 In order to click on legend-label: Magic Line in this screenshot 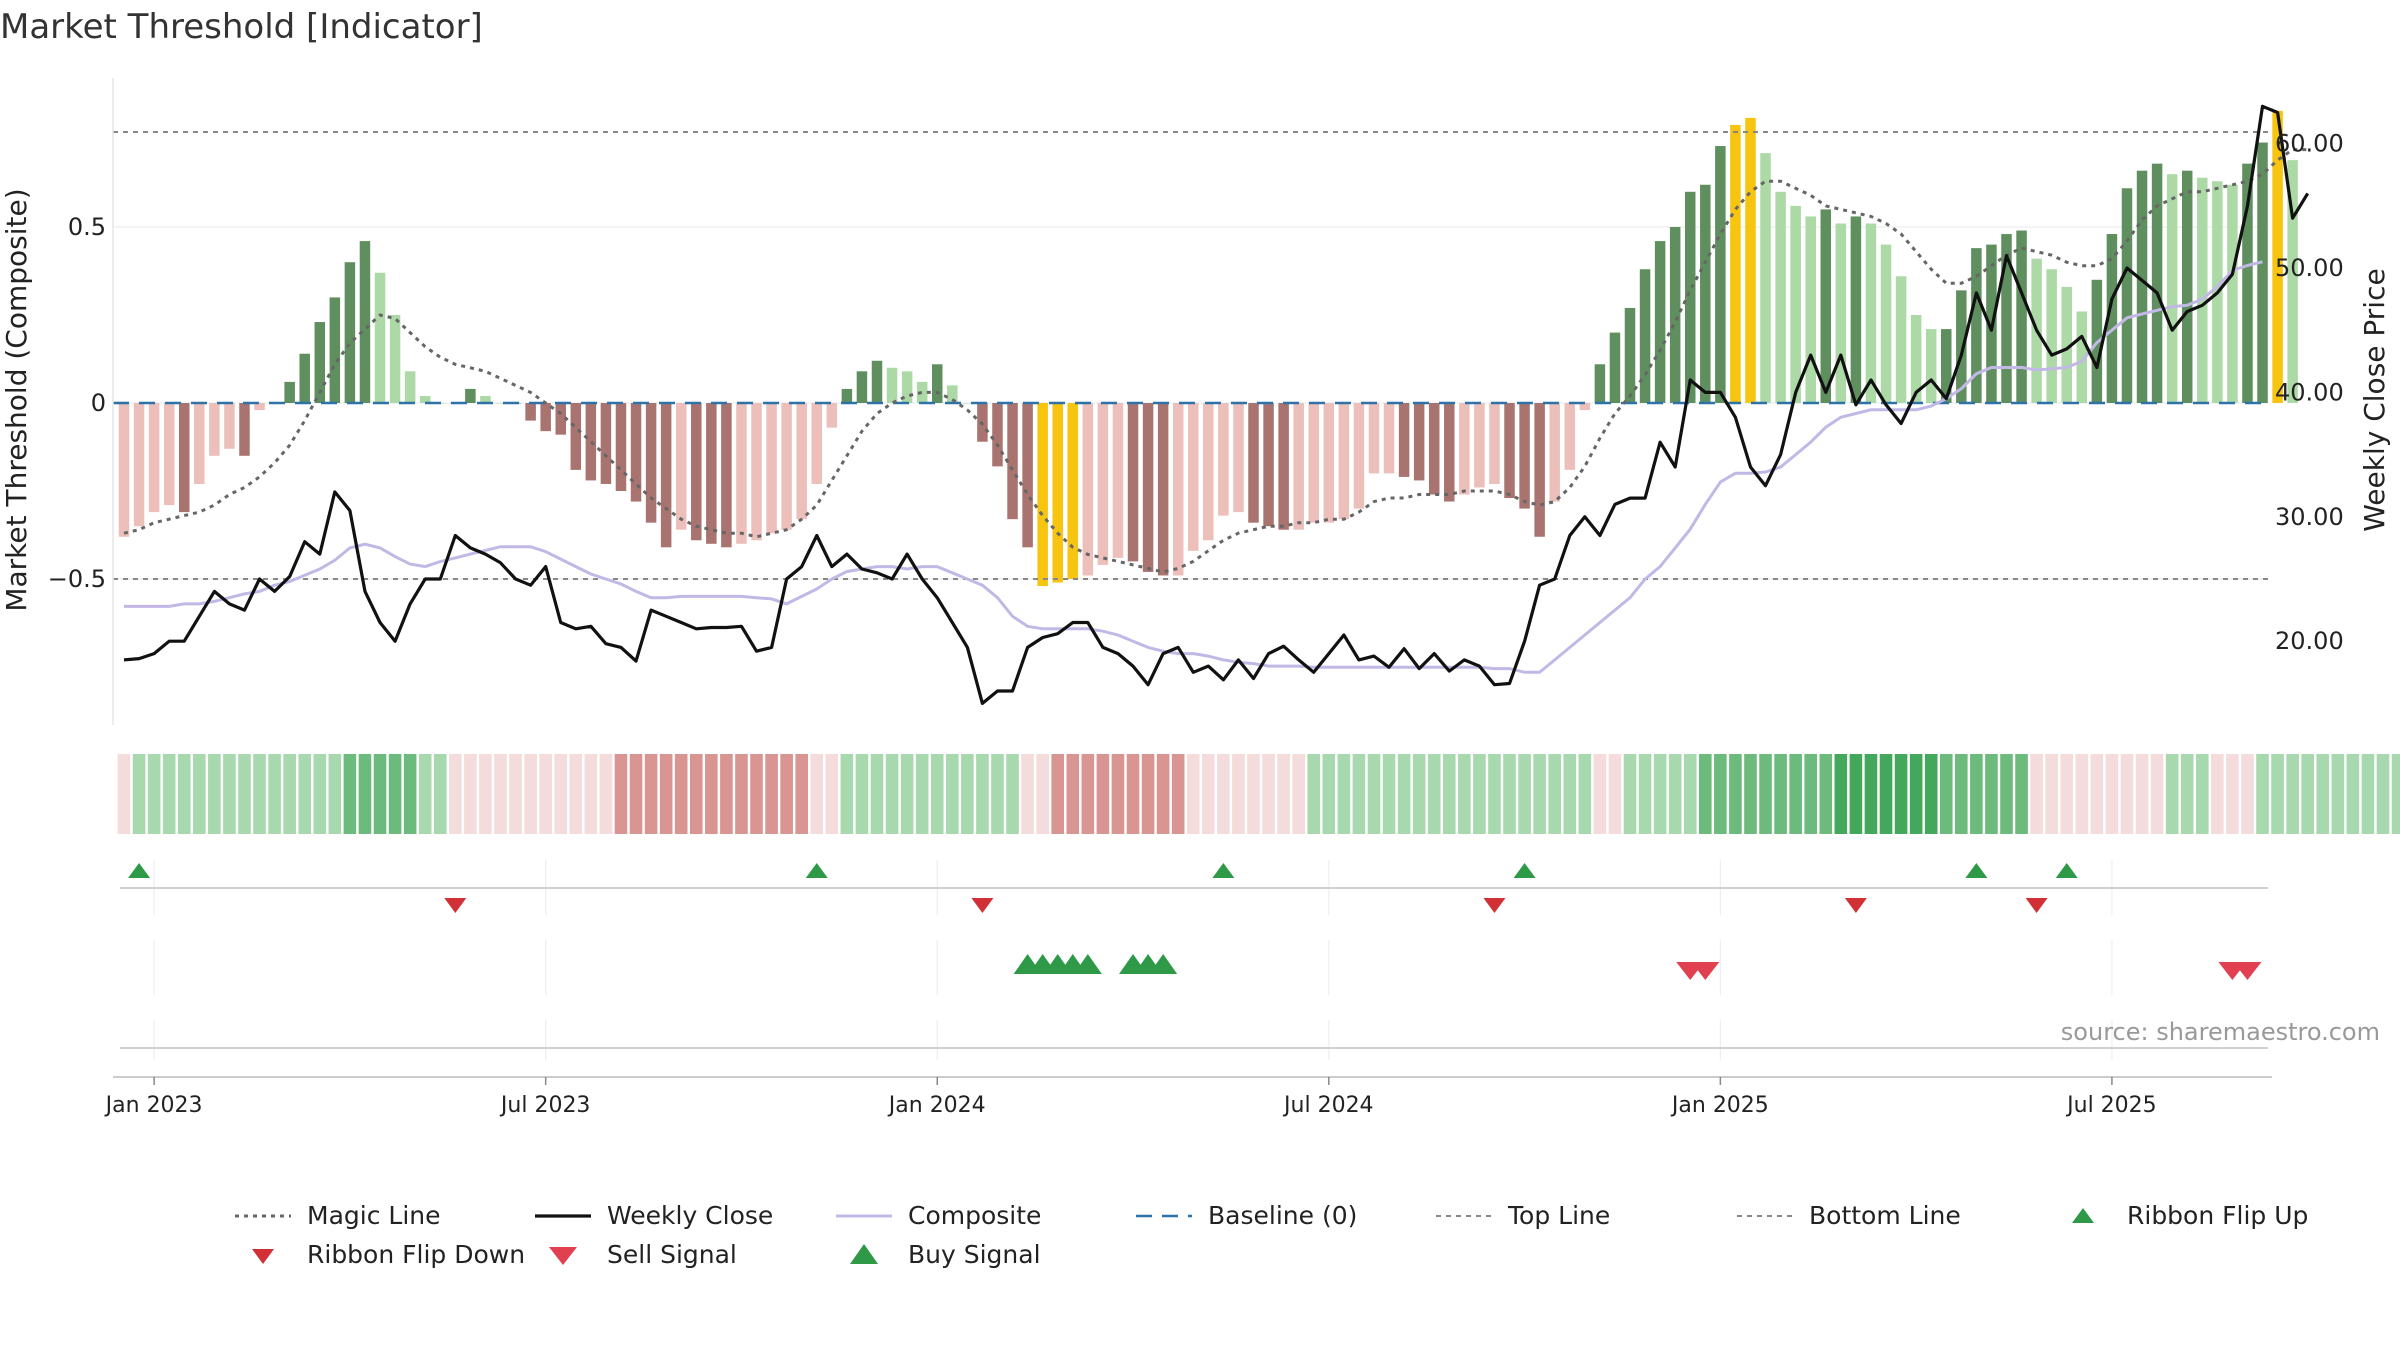, I will do `click(374, 1215)`.